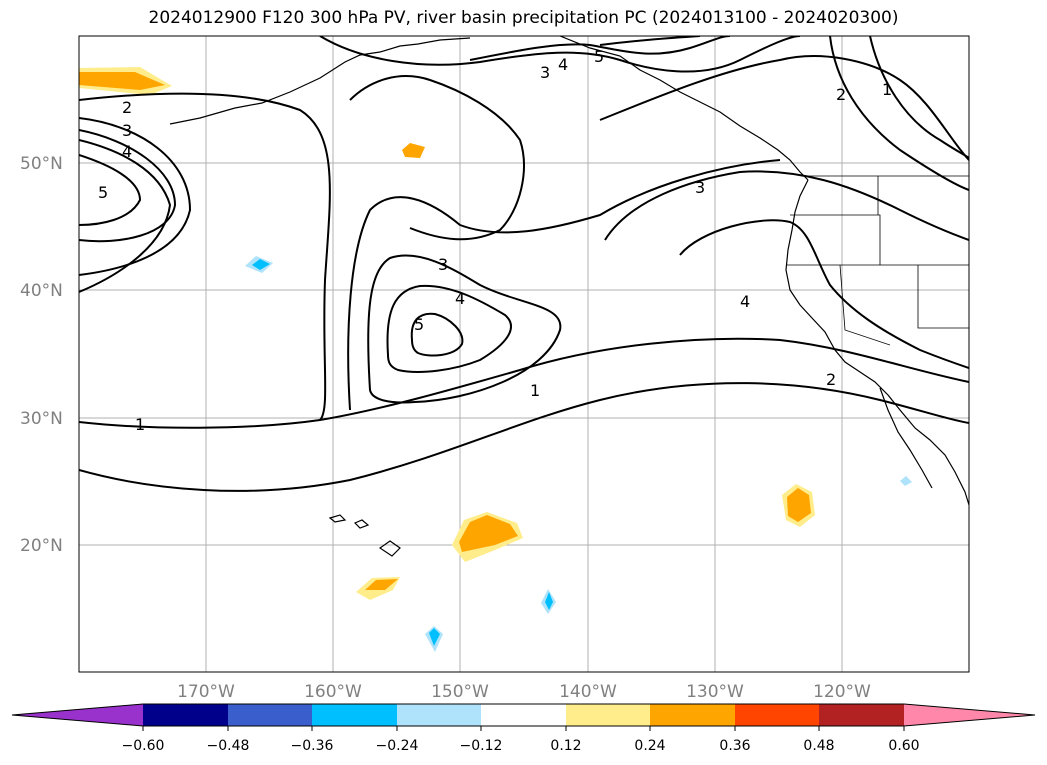 Image resolution: width=1047 pixels, height=765 pixels. What do you see at coordinates (261, 264) in the screenshot?
I see `precip-patch-wcentral-core` at bounding box center [261, 264].